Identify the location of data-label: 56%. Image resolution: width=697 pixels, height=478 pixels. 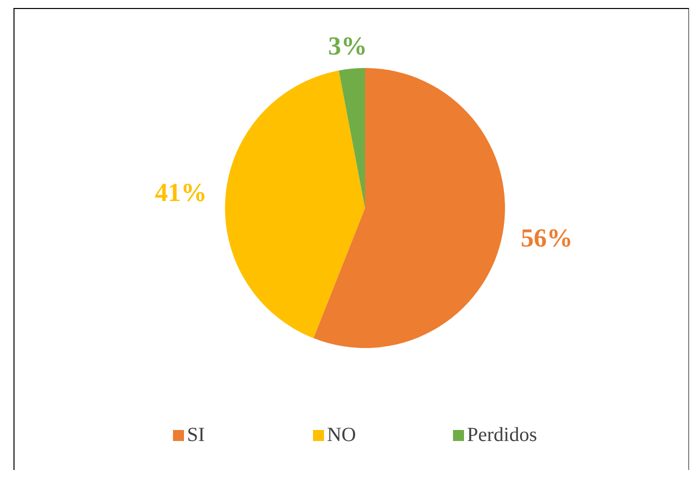
(546, 237).